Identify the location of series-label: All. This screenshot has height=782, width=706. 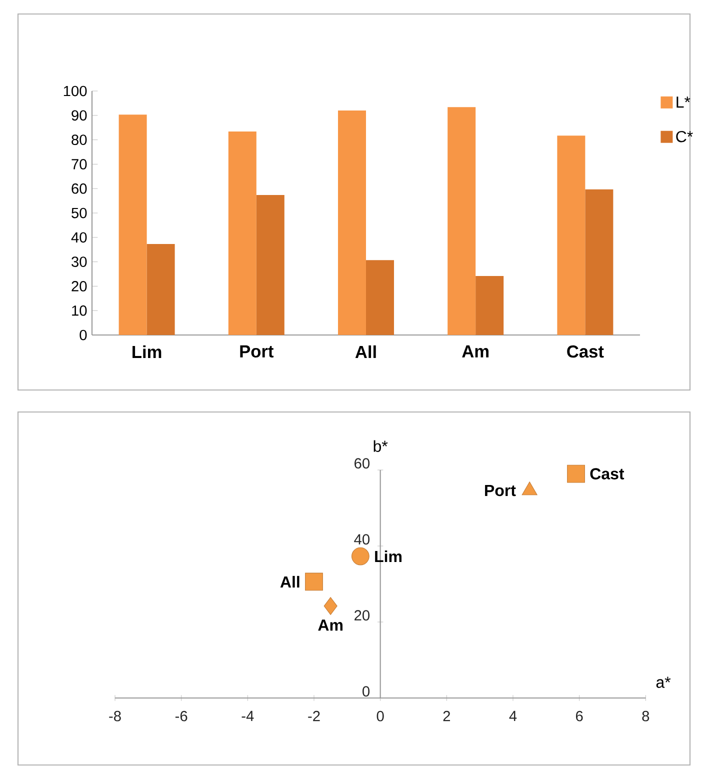
(290, 582).